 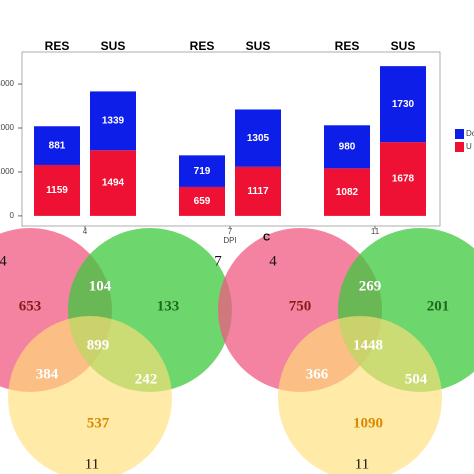 What do you see at coordinates (218, 261) in the screenshot?
I see `venn-set-label: 7` at bounding box center [218, 261].